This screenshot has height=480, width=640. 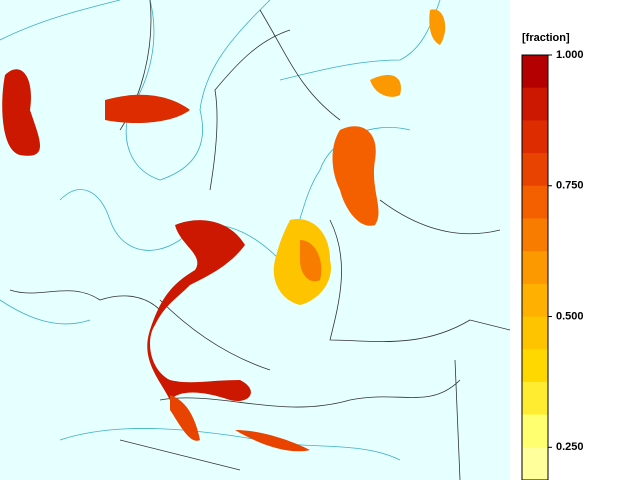 What do you see at coordinates (546, 38) in the screenshot?
I see `colorbar-label: [fraction]` at bounding box center [546, 38].